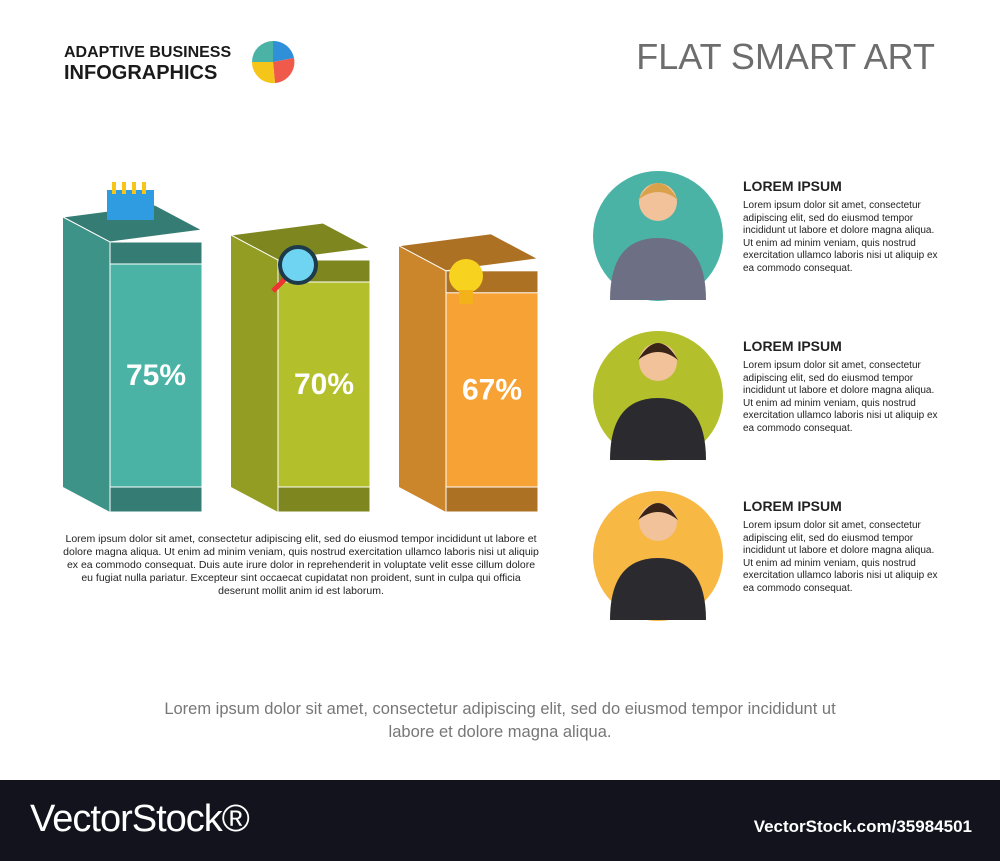 This screenshot has height=861, width=1000. I want to click on value-label: 67%, so click(492, 389).